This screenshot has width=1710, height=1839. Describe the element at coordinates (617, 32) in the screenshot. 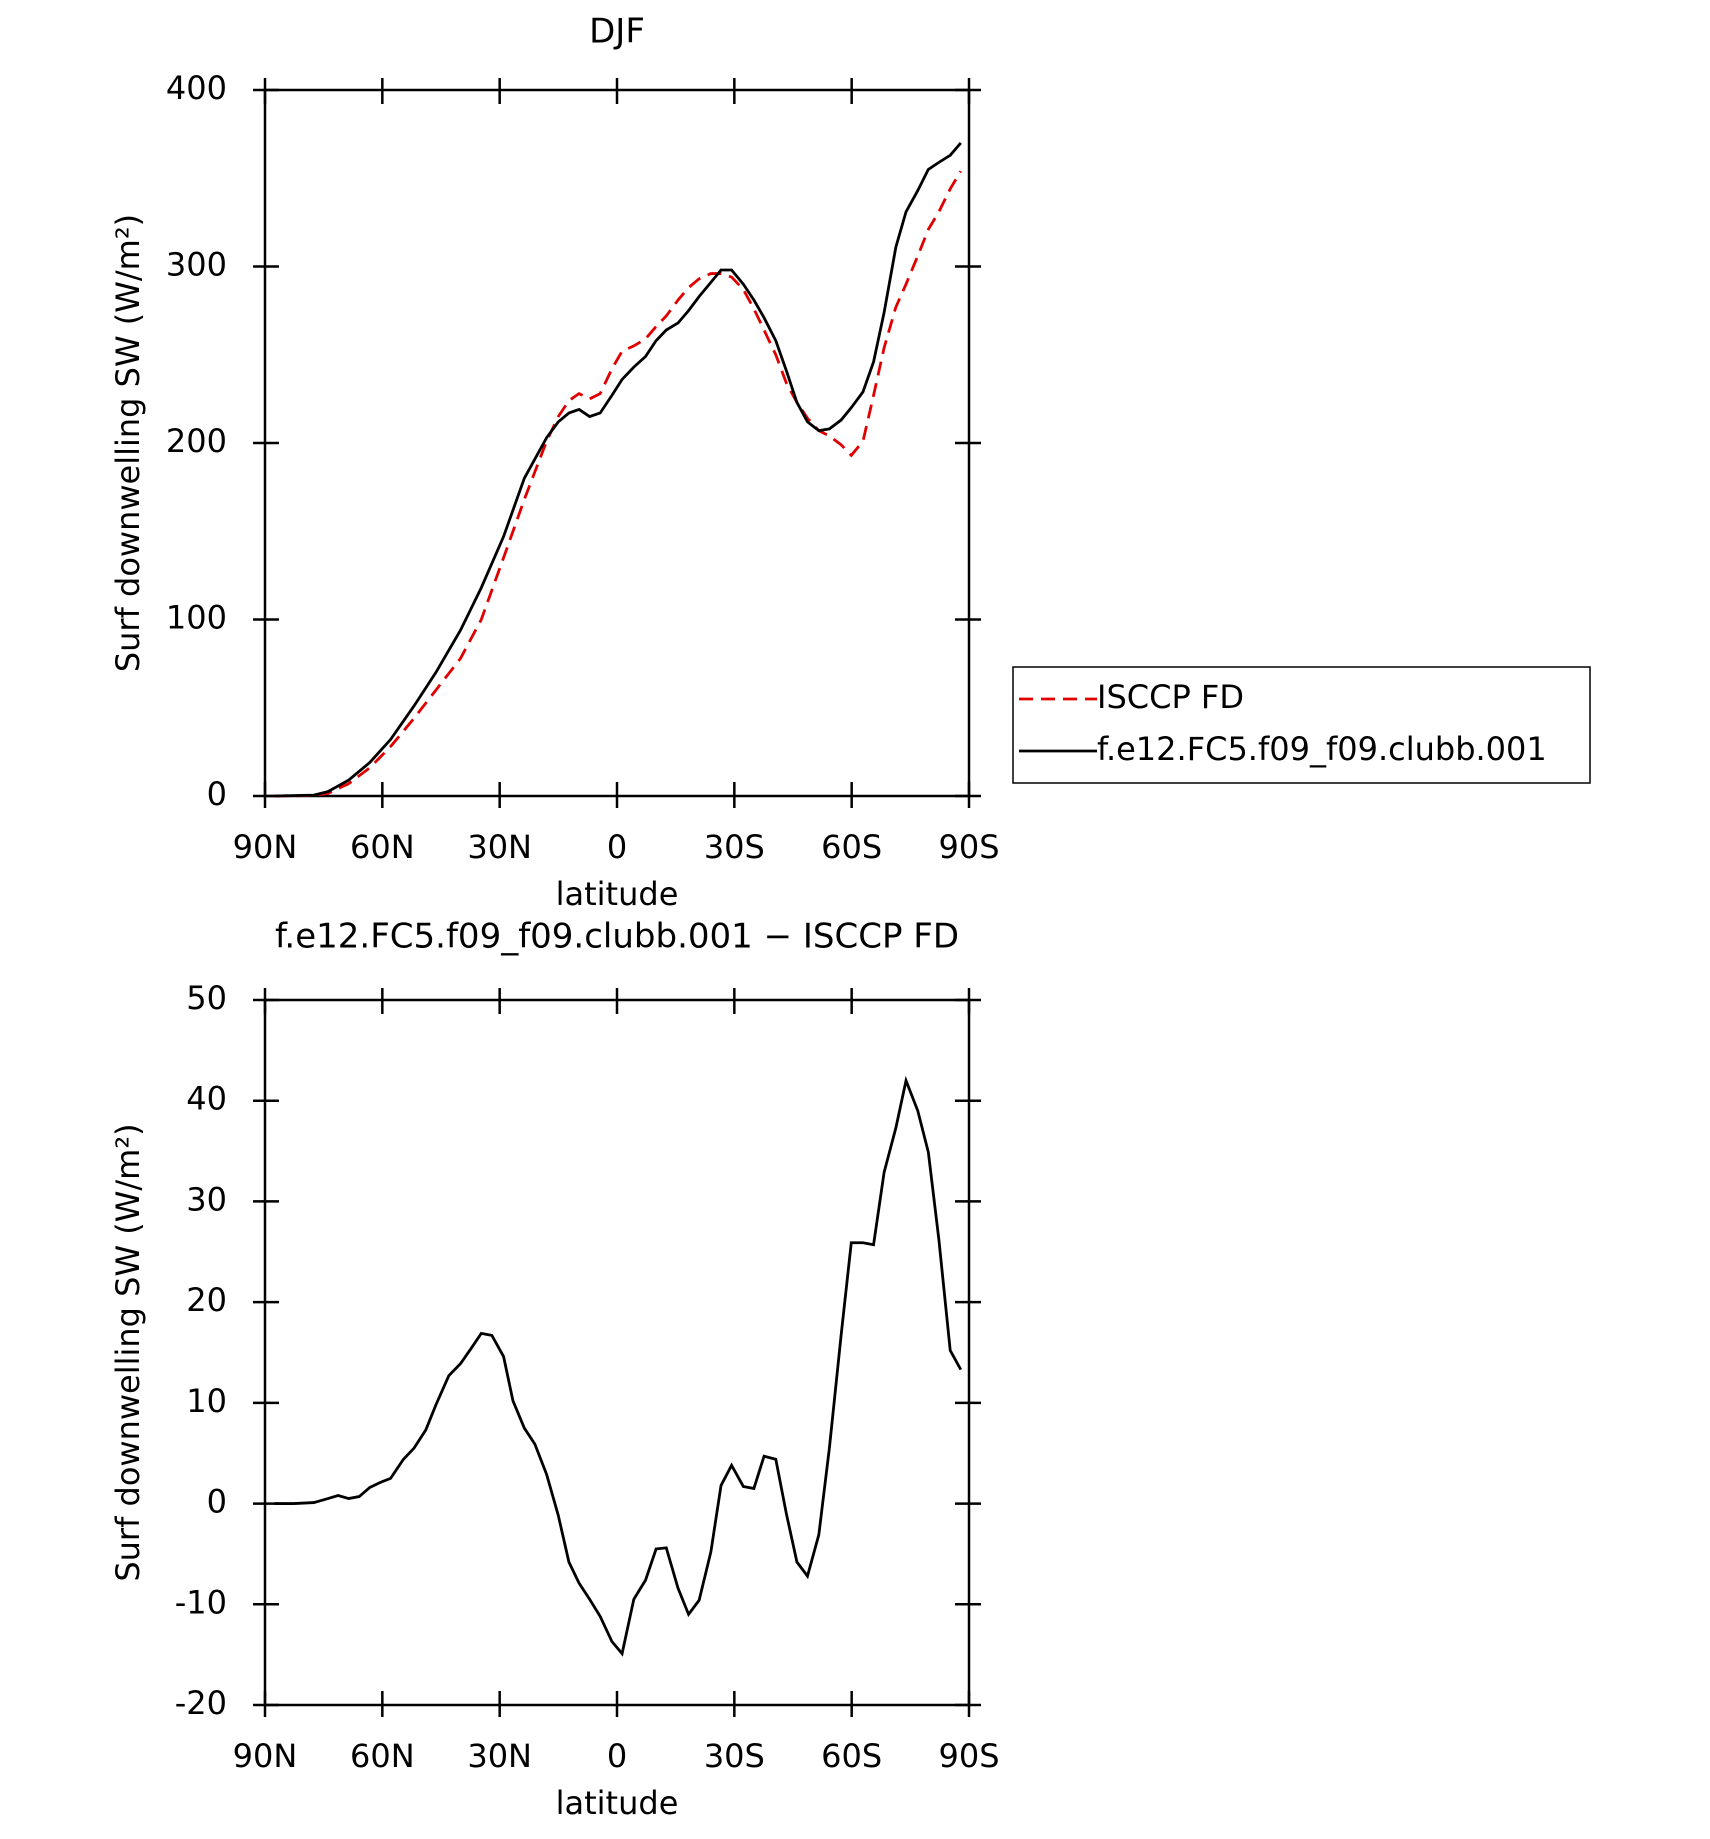

I see `chart-title: DJF` at that location.